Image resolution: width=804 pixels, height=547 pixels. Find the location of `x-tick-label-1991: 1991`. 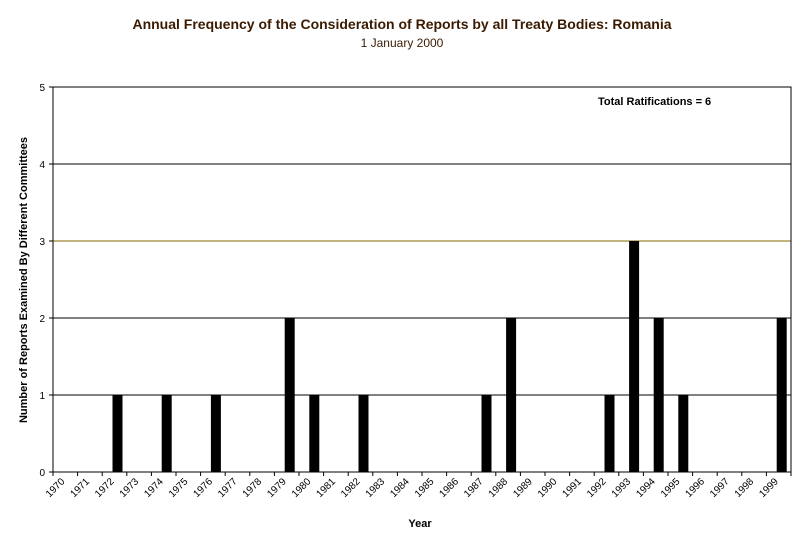

x-tick-label-1991: 1991 is located at coordinates (573, 488).